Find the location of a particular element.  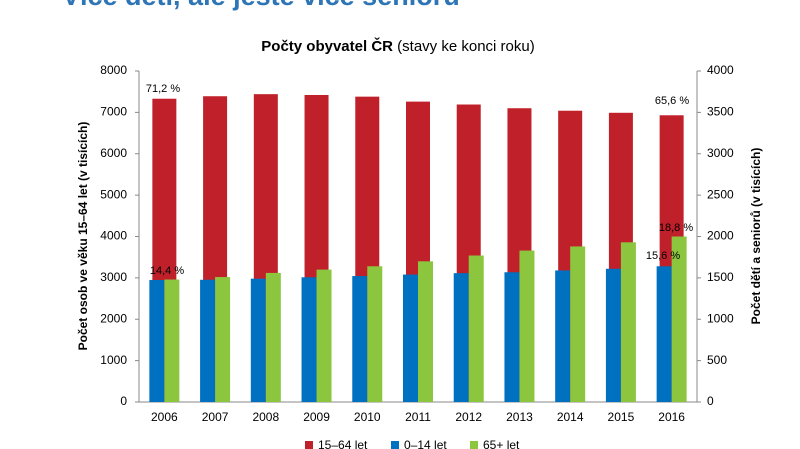

y2-tick-label: 500 is located at coordinates (717, 360).